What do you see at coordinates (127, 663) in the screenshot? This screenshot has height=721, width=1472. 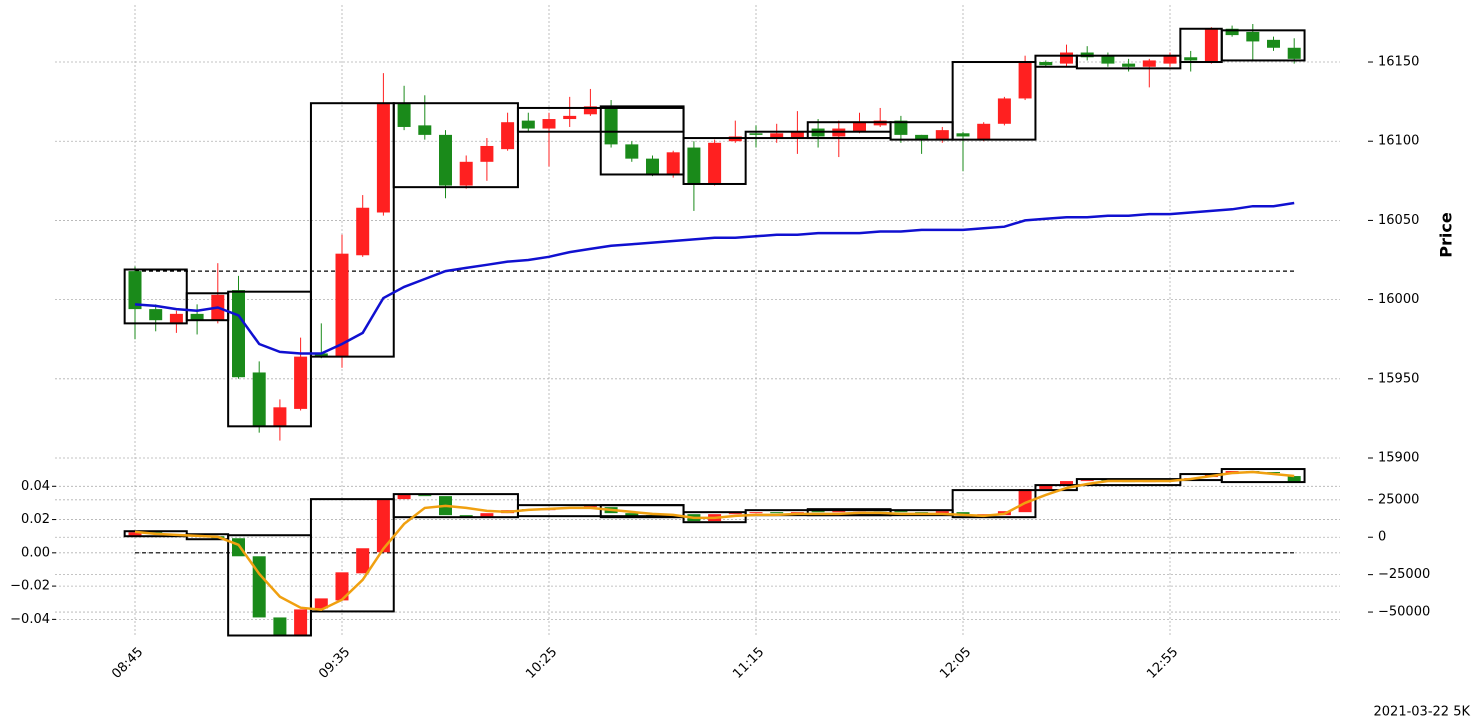 I see `x-tick-label: 08:45` at bounding box center [127, 663].